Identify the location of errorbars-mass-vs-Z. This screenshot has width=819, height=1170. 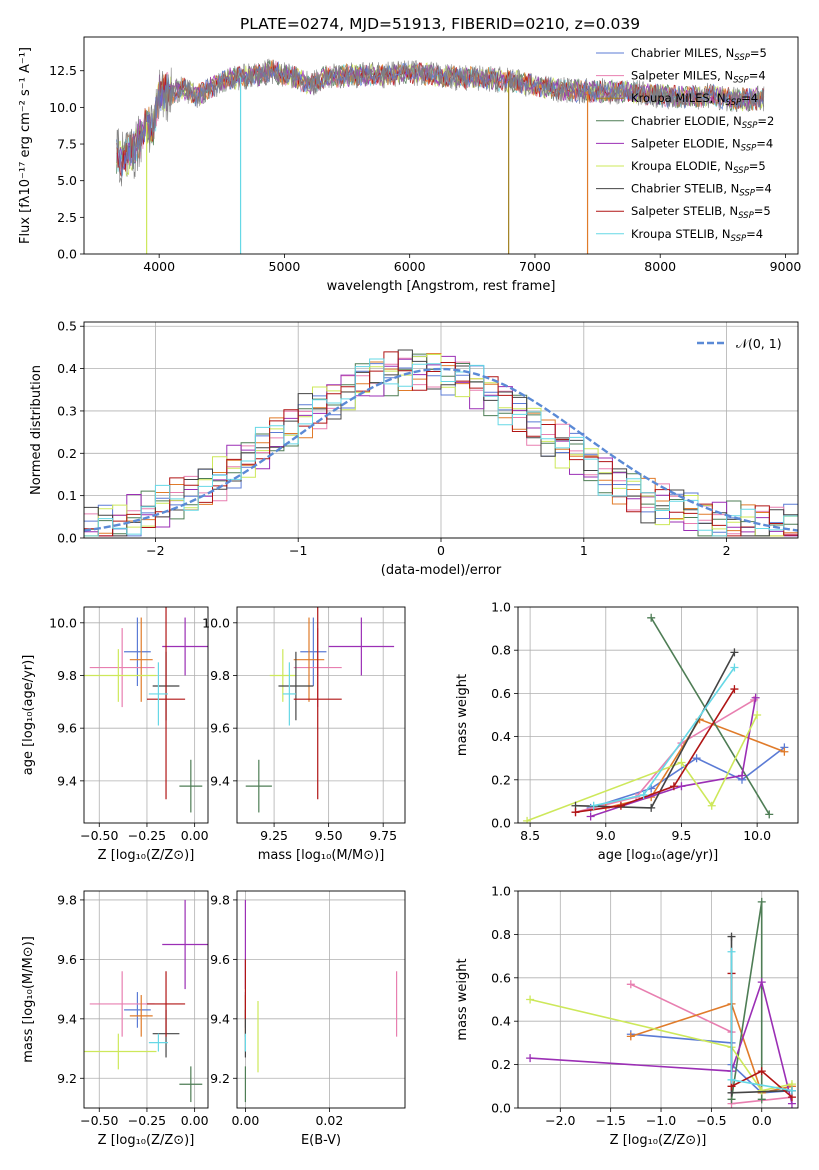
(146, 1001).